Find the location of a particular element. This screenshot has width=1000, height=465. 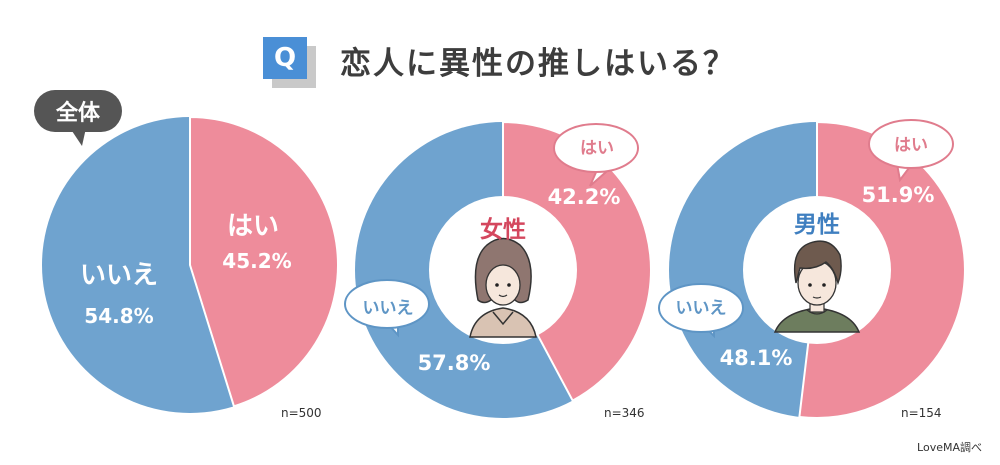

female-yes-pct: 42.2% is located at coordinates (584, 197).